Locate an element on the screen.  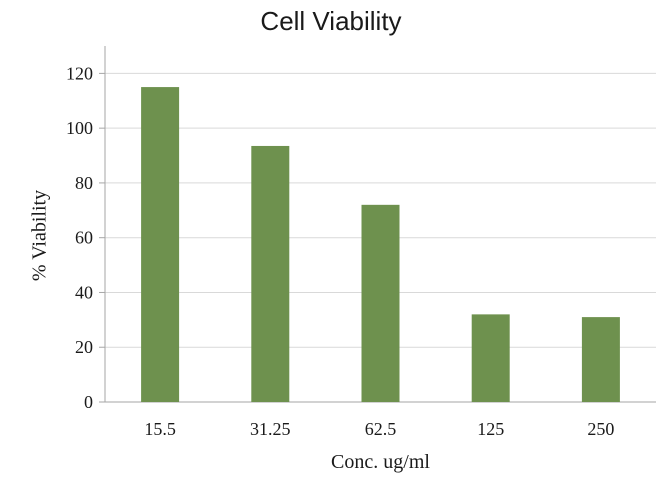
y-tick-label: 40 is located at coordinates (84, 292).